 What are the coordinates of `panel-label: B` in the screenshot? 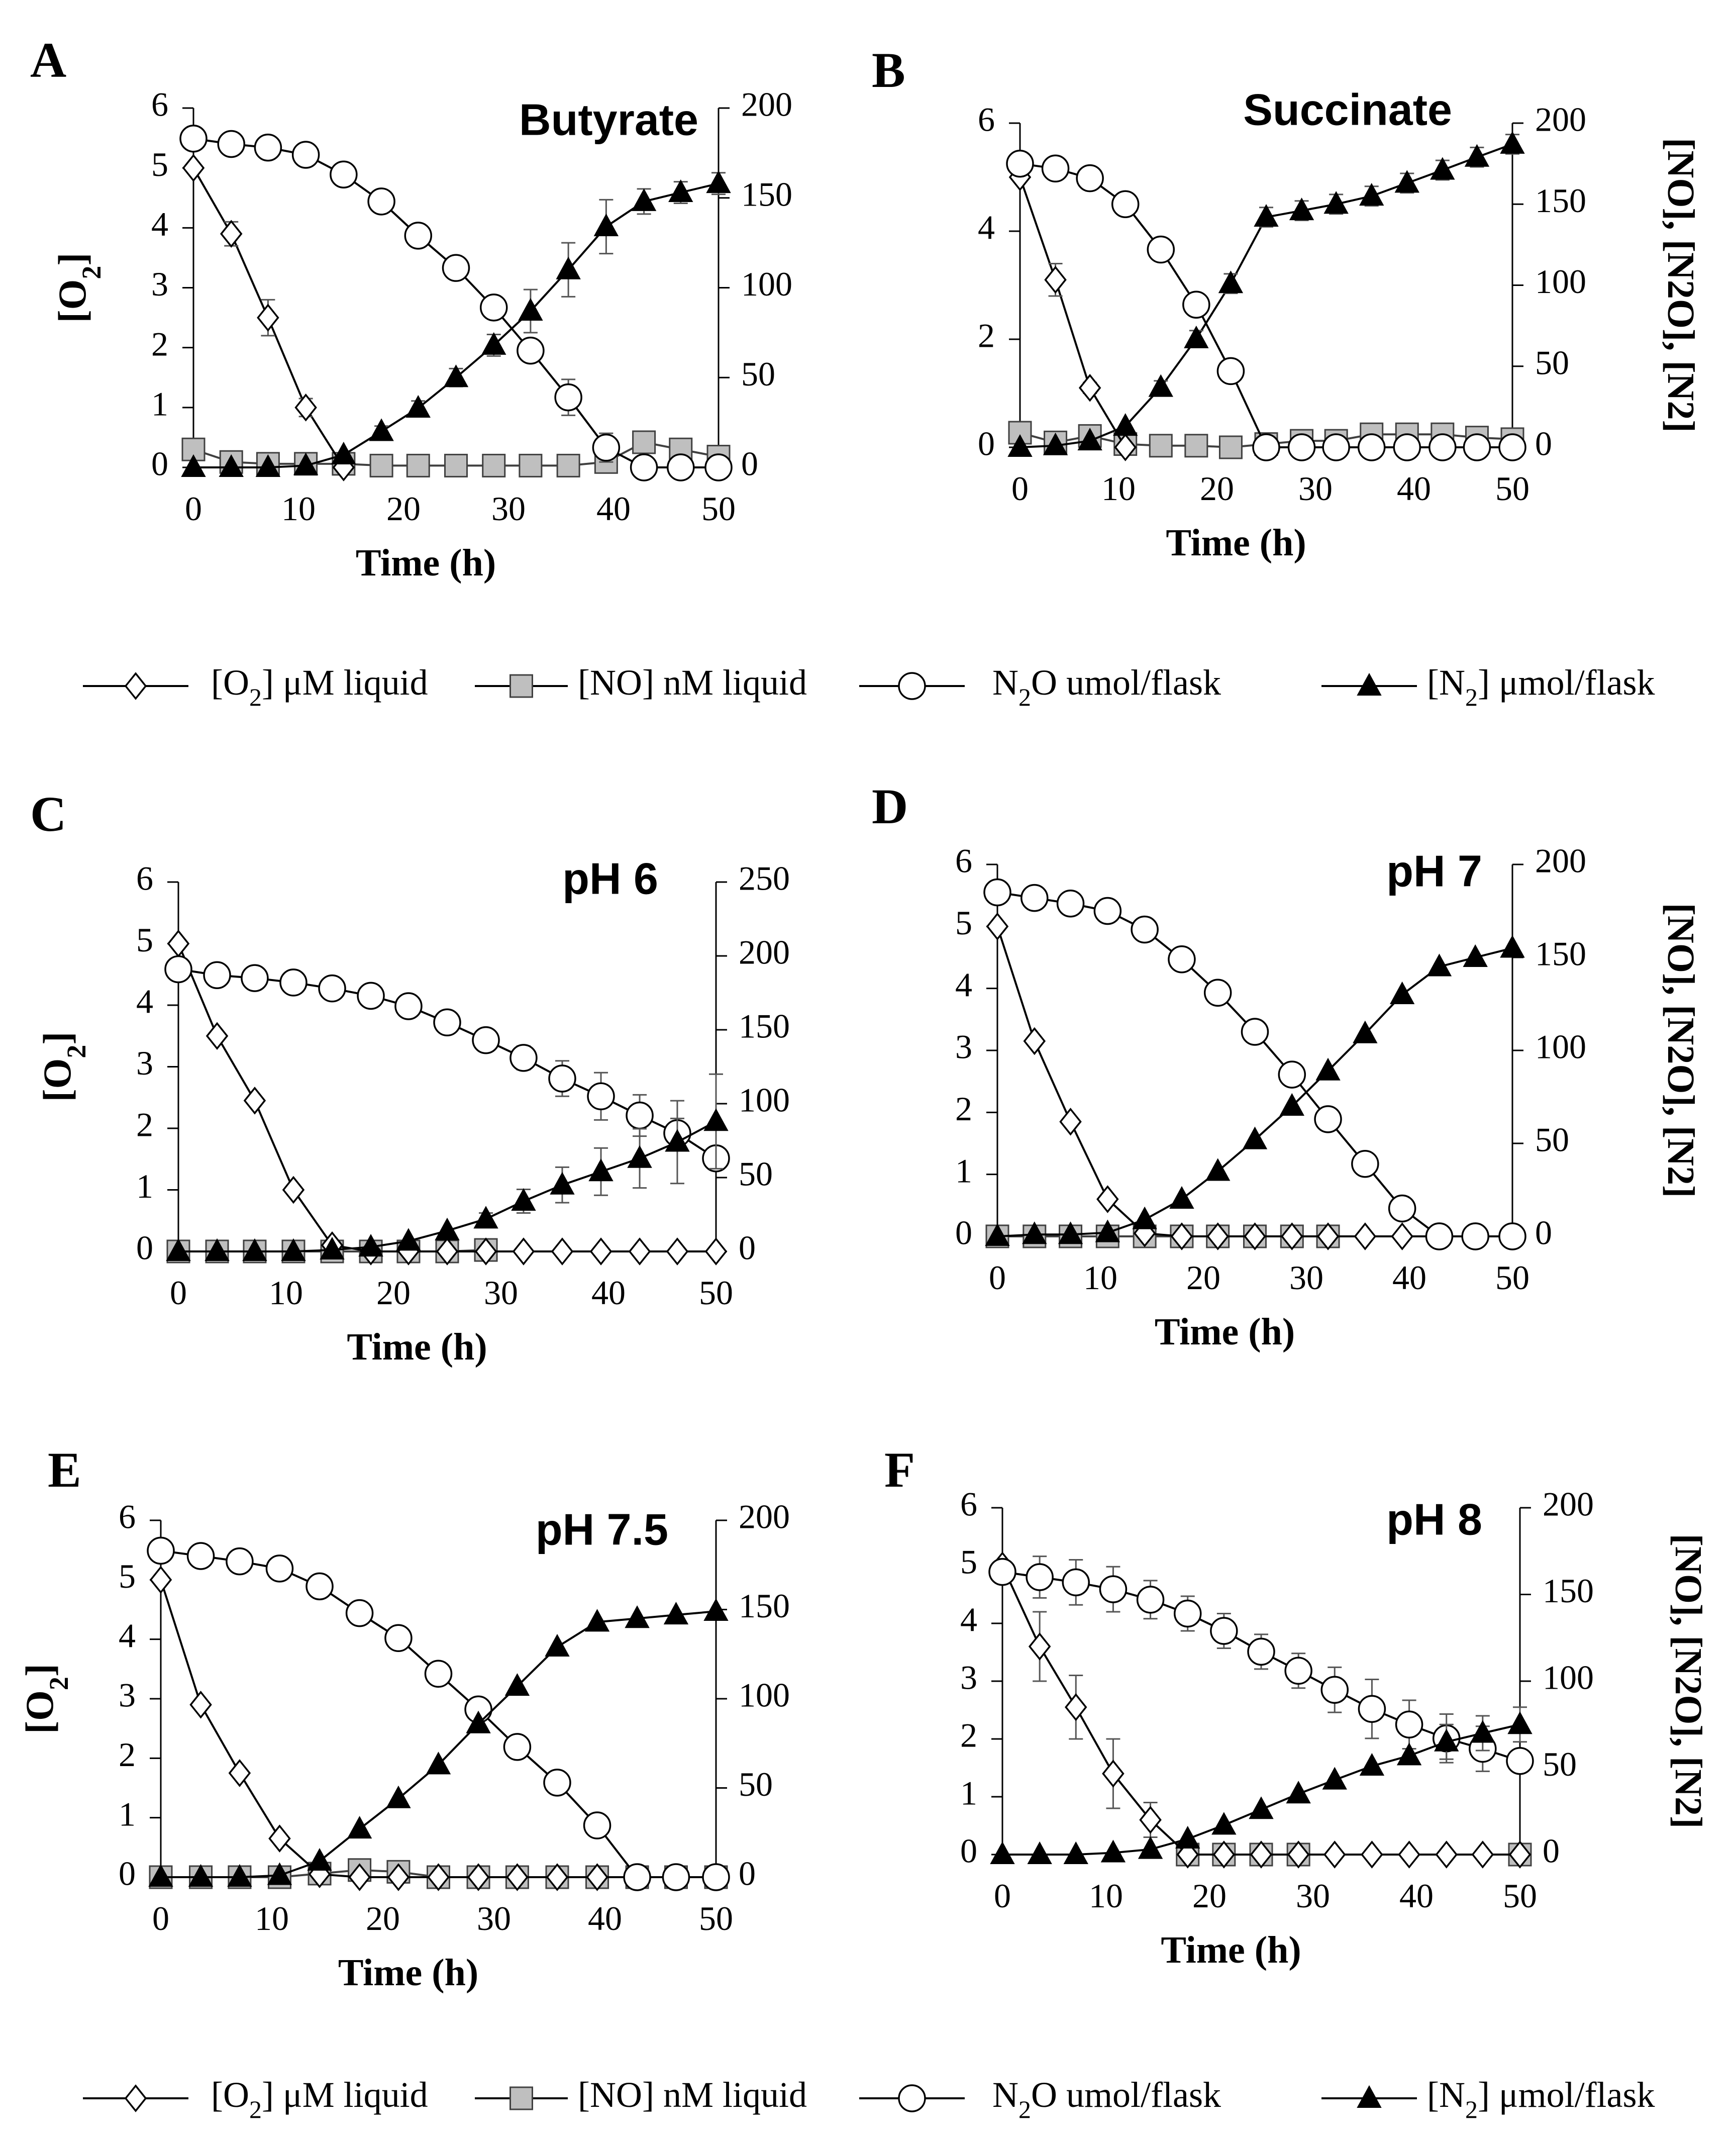 It's located at (888, 70).